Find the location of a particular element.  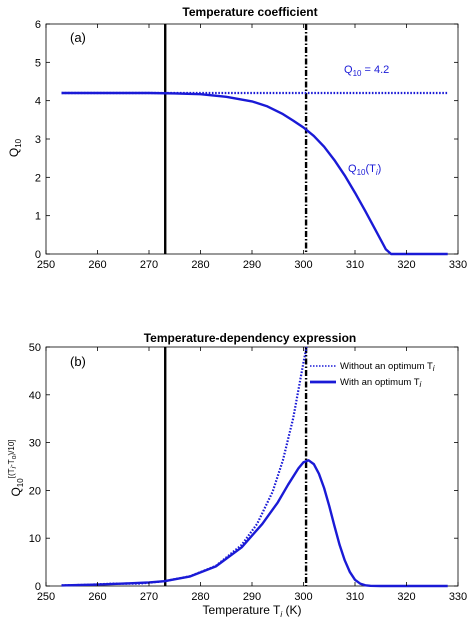

panel-b-ylabel: Q10[(Ti-To)/10] is located at coordinates (16, 467).